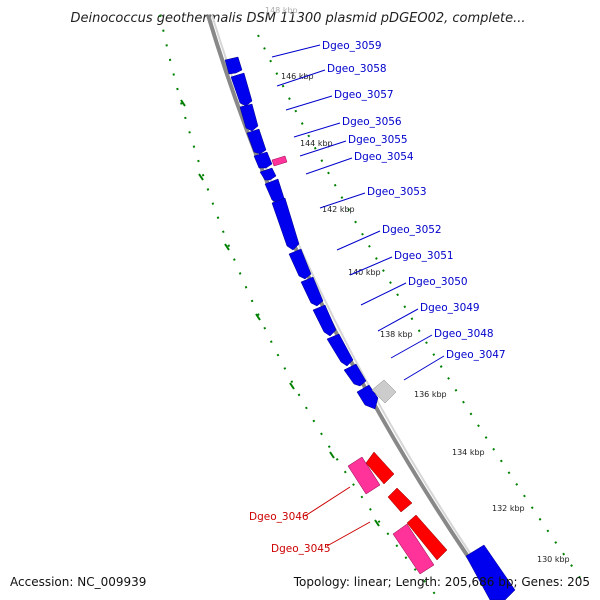 This screenshot has width=600, height=600. I want to click on tick-label: 140 kbp, so click(364, 272).